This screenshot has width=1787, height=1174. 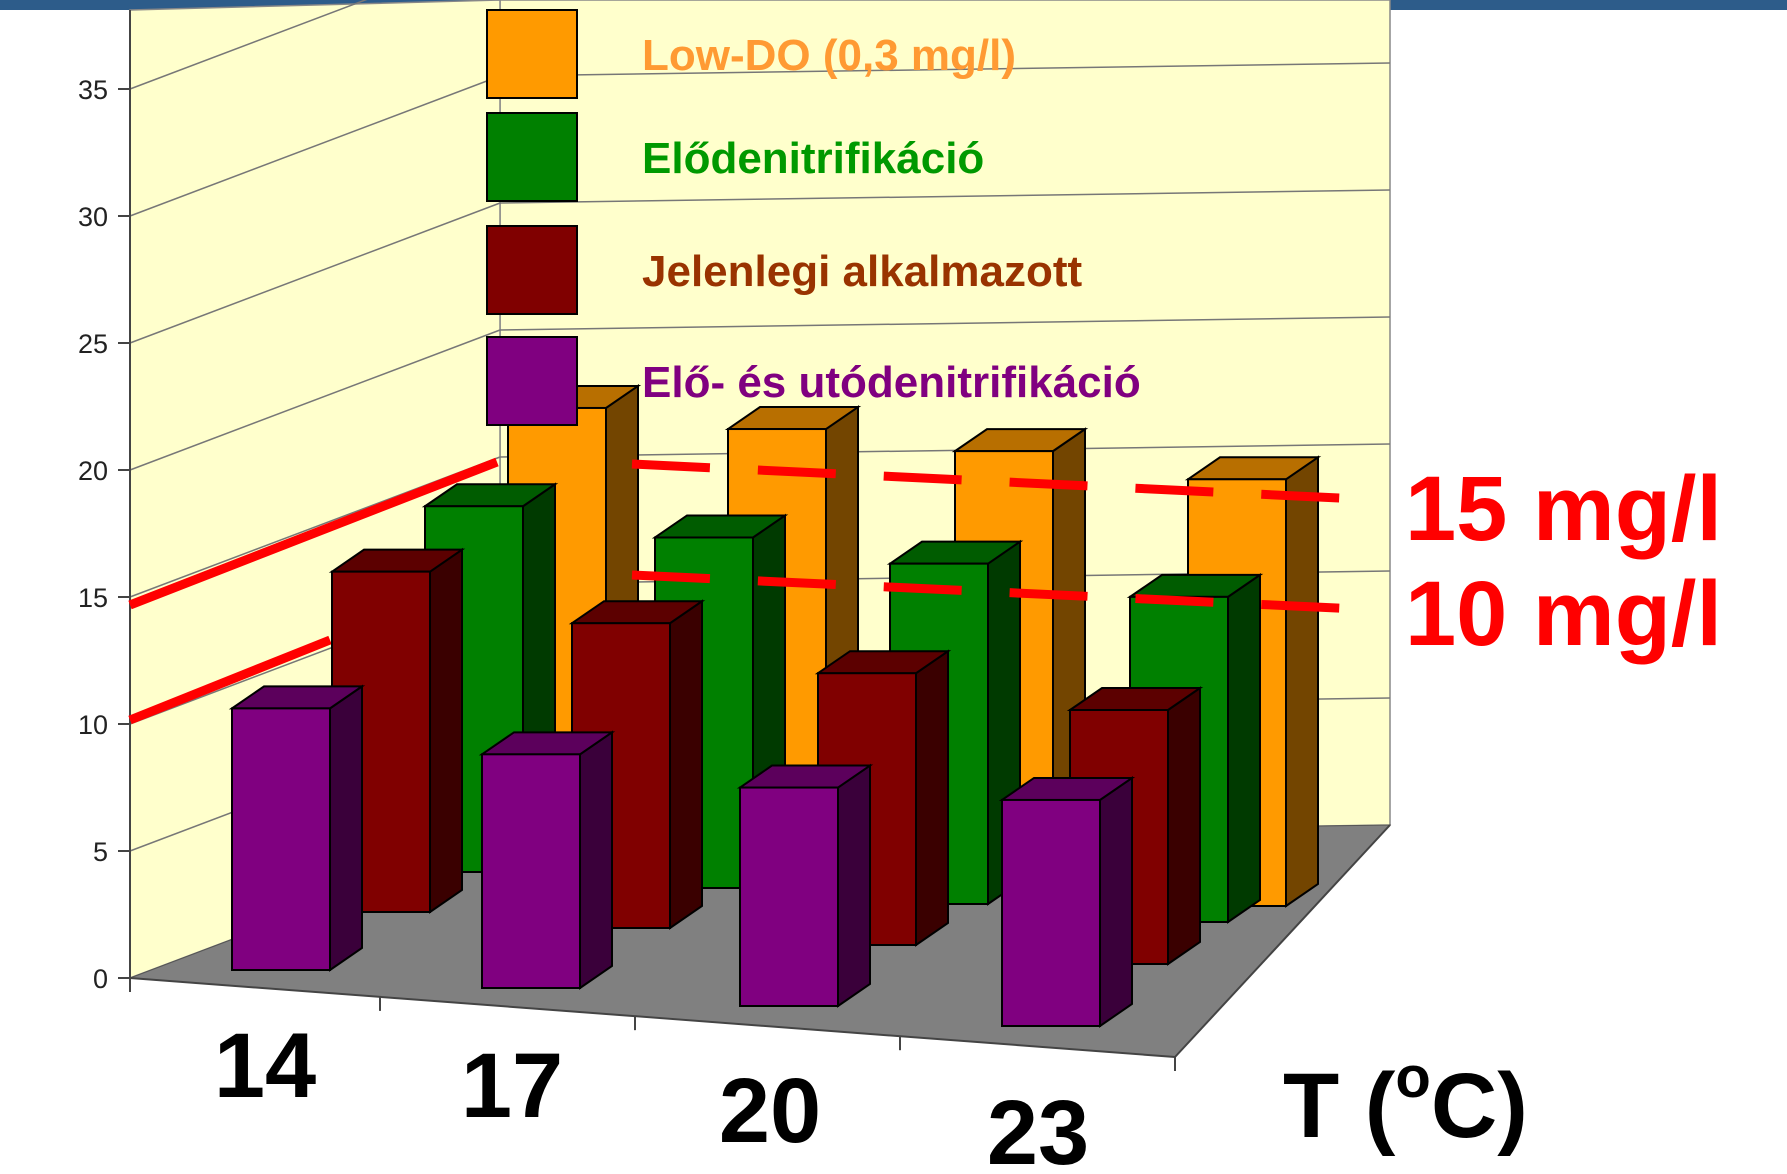 I want to click on x-axis-title-superscript: o, so click(x=1412, y=1077).